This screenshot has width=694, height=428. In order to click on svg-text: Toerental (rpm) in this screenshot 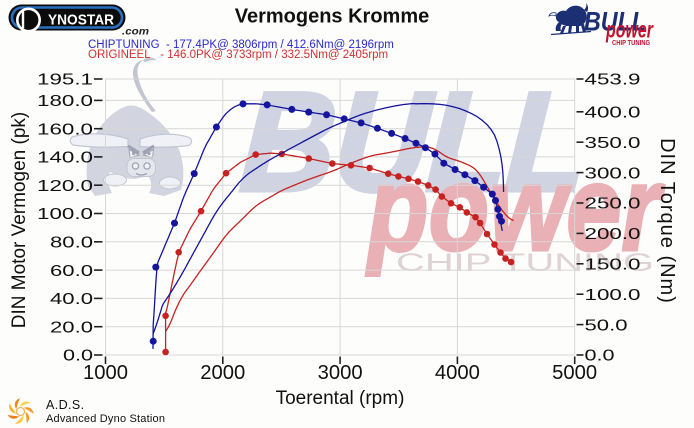, I will do `click(340, 398)`.